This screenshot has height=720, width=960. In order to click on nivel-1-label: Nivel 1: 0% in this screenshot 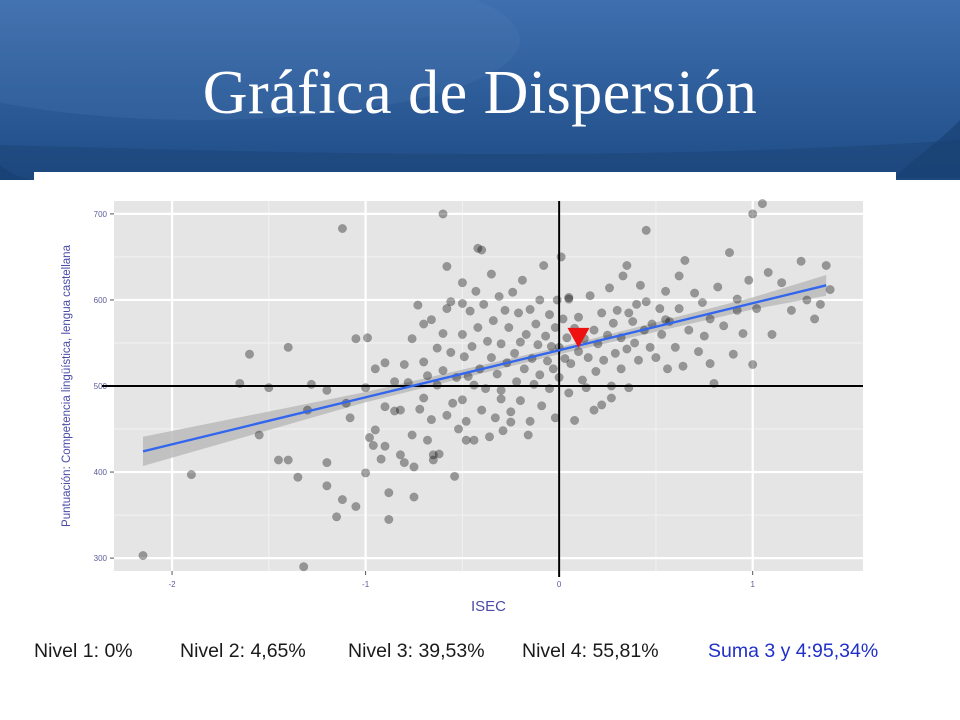, I will do `click(83, 651)`.